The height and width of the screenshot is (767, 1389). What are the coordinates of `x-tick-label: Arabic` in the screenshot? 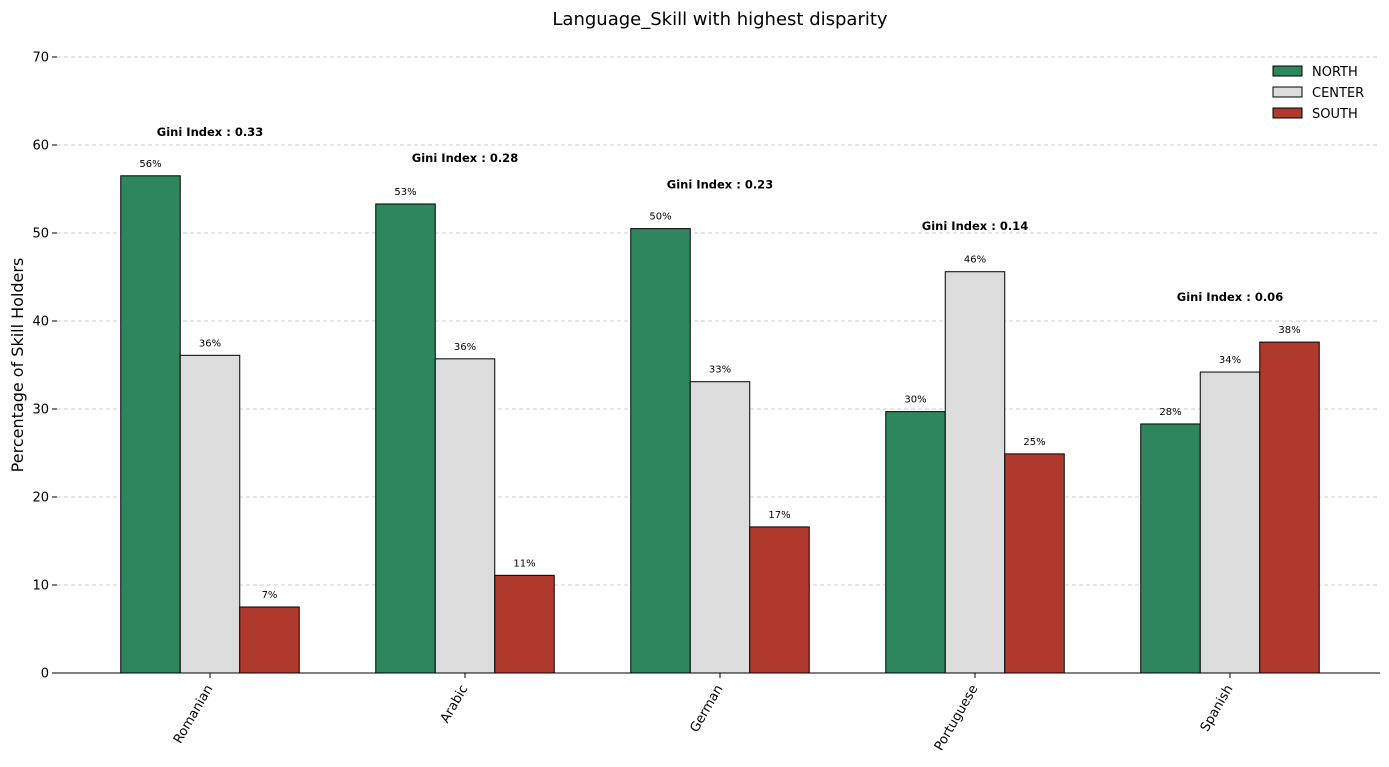 It's located at (455, 704).